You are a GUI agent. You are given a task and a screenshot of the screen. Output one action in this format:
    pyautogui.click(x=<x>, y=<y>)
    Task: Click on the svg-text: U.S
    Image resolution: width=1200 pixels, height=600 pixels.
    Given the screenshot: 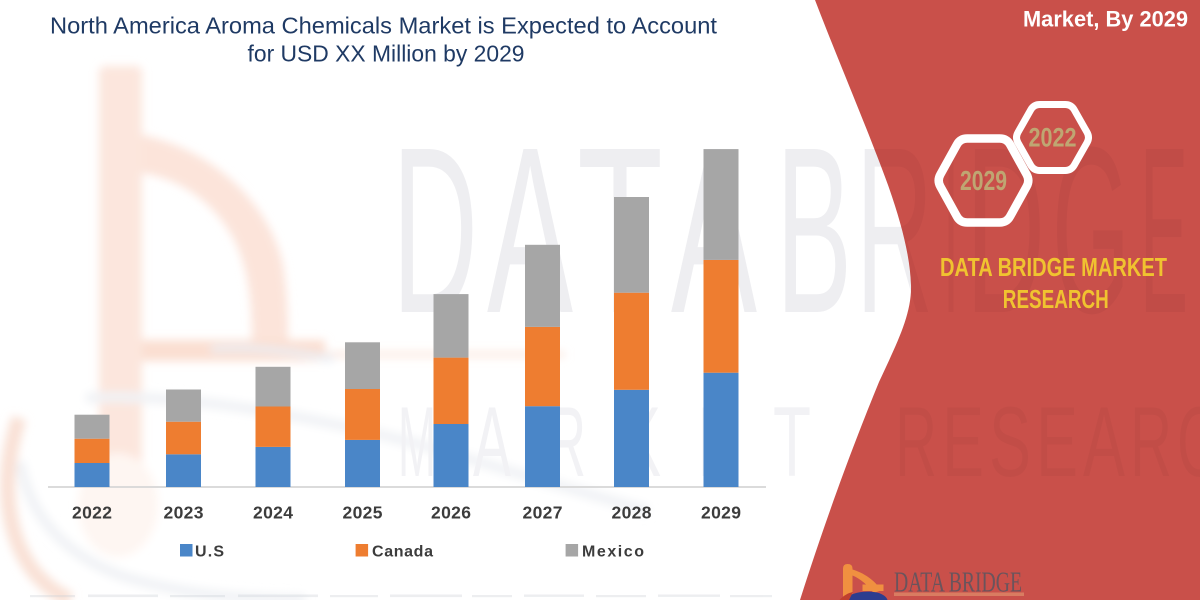 What is the action you would take?
    pyautogui.click(x=209, y=551)
    